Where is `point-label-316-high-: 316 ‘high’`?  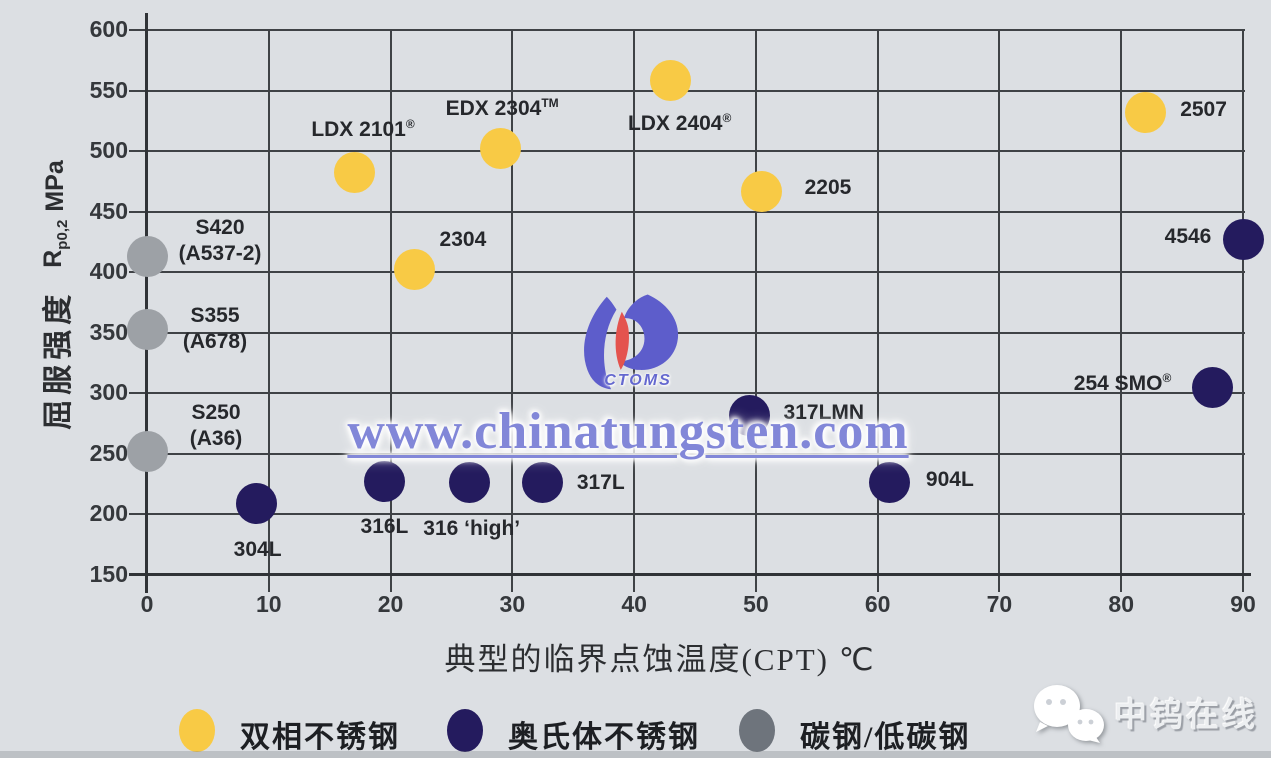 point-label-316-high-: 316 ‘high’ is located at coordinates (472, 528).